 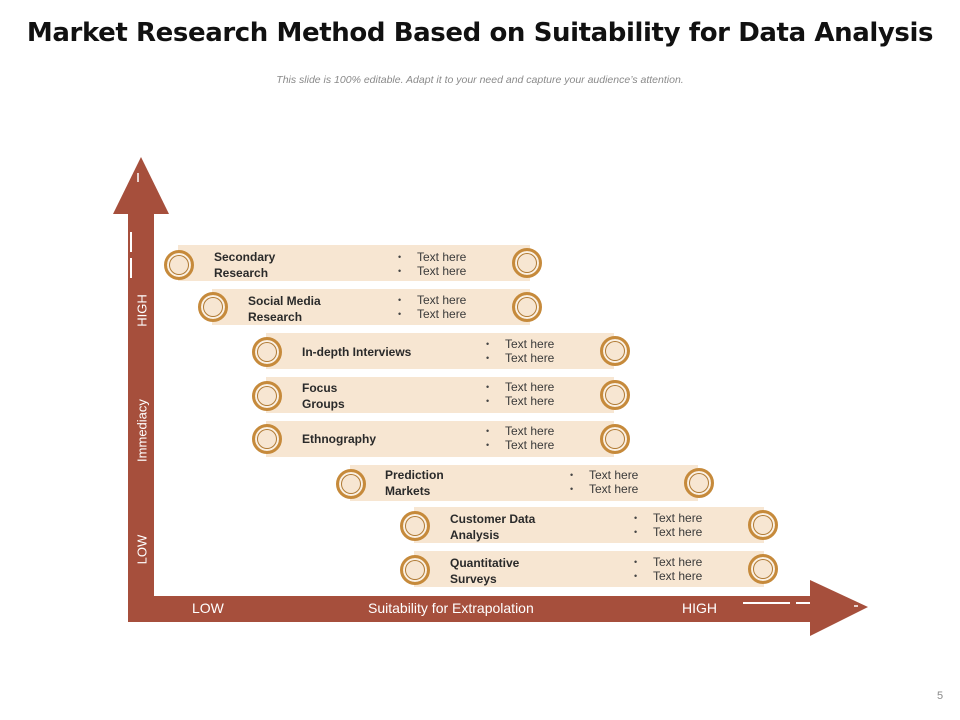 What do you see at coordinates (839, 608) in the screenshot?
I see `x-axis-arrowhead` at bounding box center [839, 608].